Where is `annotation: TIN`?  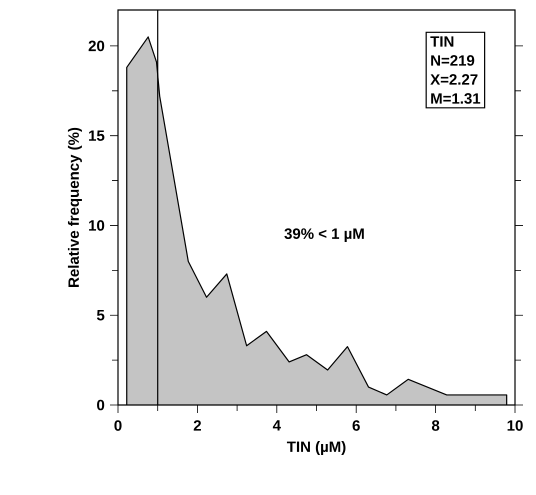
annotation: TIN is located at coordinates (442, 41).